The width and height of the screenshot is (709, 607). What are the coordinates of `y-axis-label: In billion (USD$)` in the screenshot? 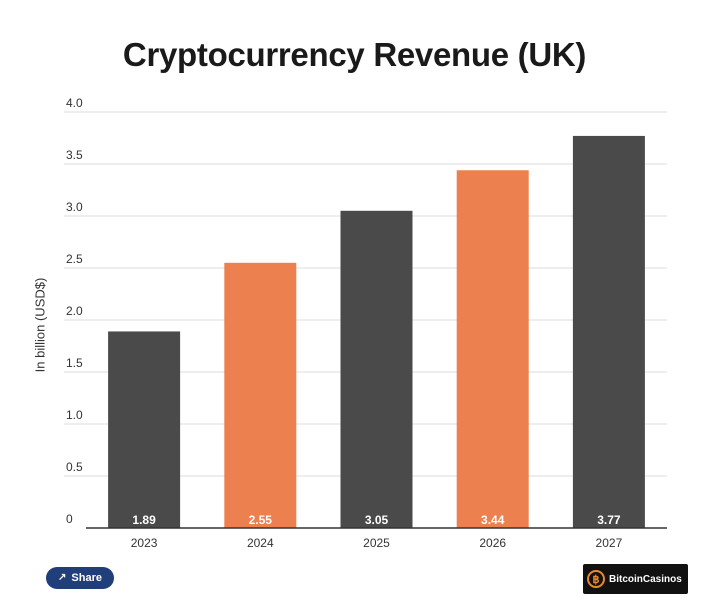 It's located at (40, 325).